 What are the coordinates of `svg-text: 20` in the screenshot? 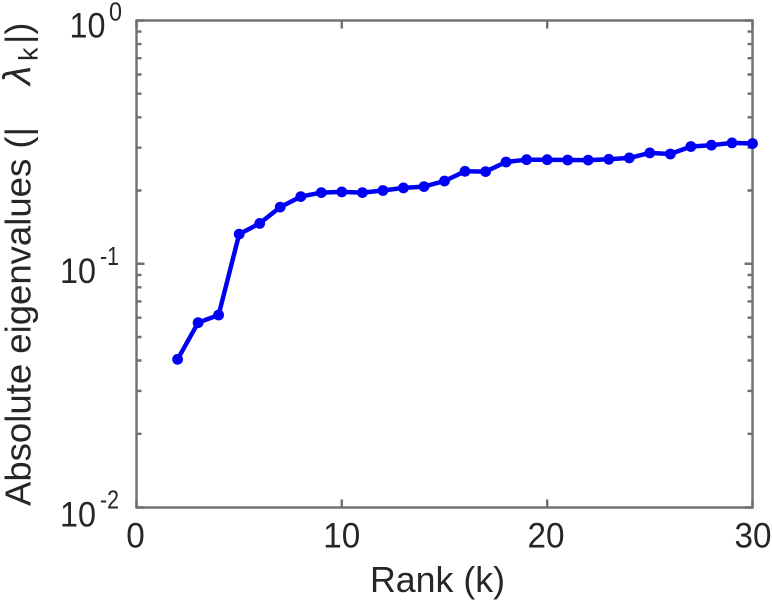 It's located at (546, 536).